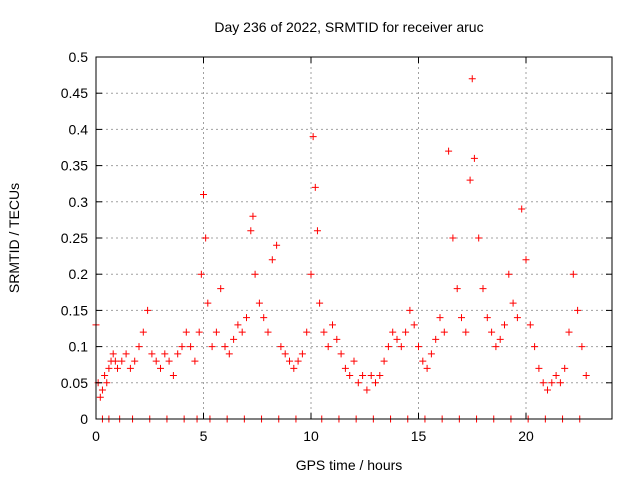 The image size is (640, 480). I want to click on y-tick-label: 0.25, so click(74, 238).